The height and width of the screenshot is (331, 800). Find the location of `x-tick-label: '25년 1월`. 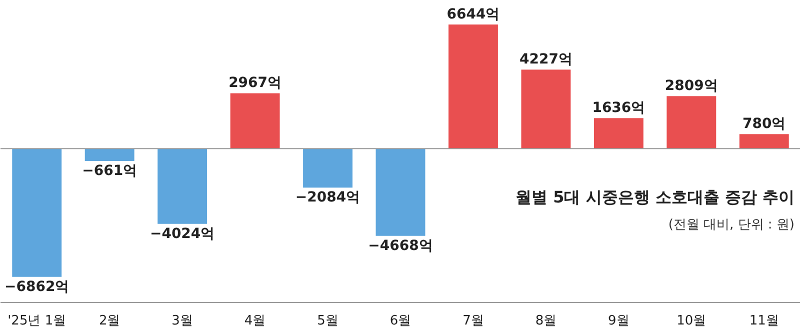

x-tick-label: '25년 1월 is located at coordinates (37, 321).